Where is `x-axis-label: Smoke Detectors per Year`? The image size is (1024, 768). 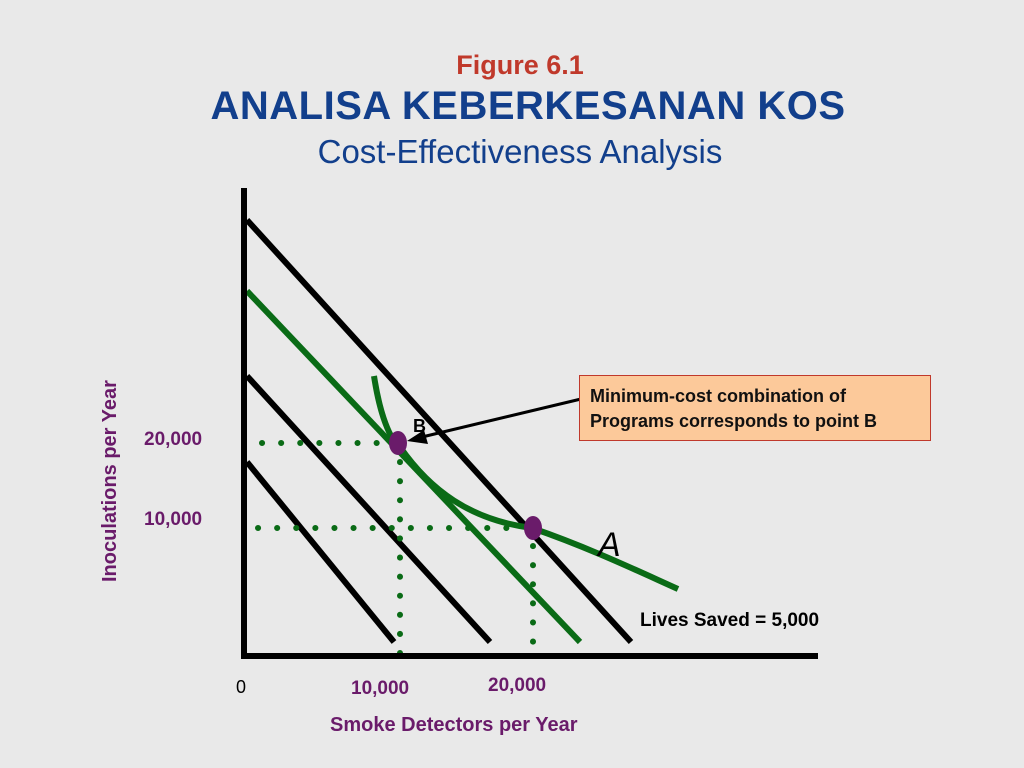
x-axis-label: Smoke Detectors per Year is located at coordinates (454, 725).